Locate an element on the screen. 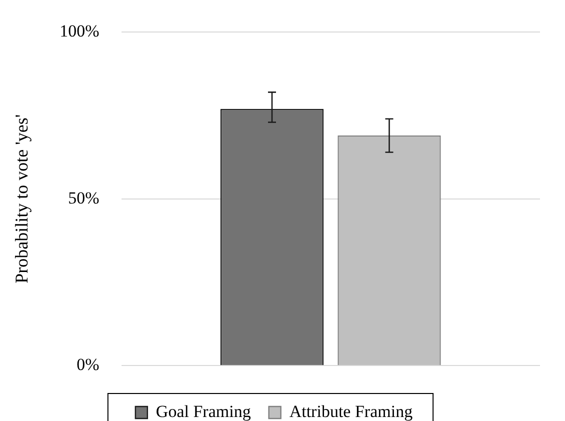 Image resolution: width=565 pixels, height=421 pixels. y-tick-label: 50% is located at coordinates (84, 198).